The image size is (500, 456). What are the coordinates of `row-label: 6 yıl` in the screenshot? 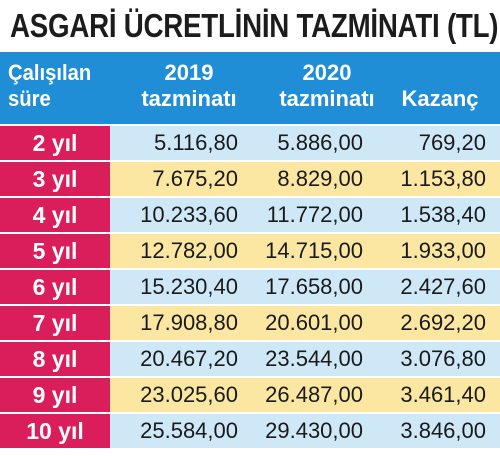 It's located at (55, 287).